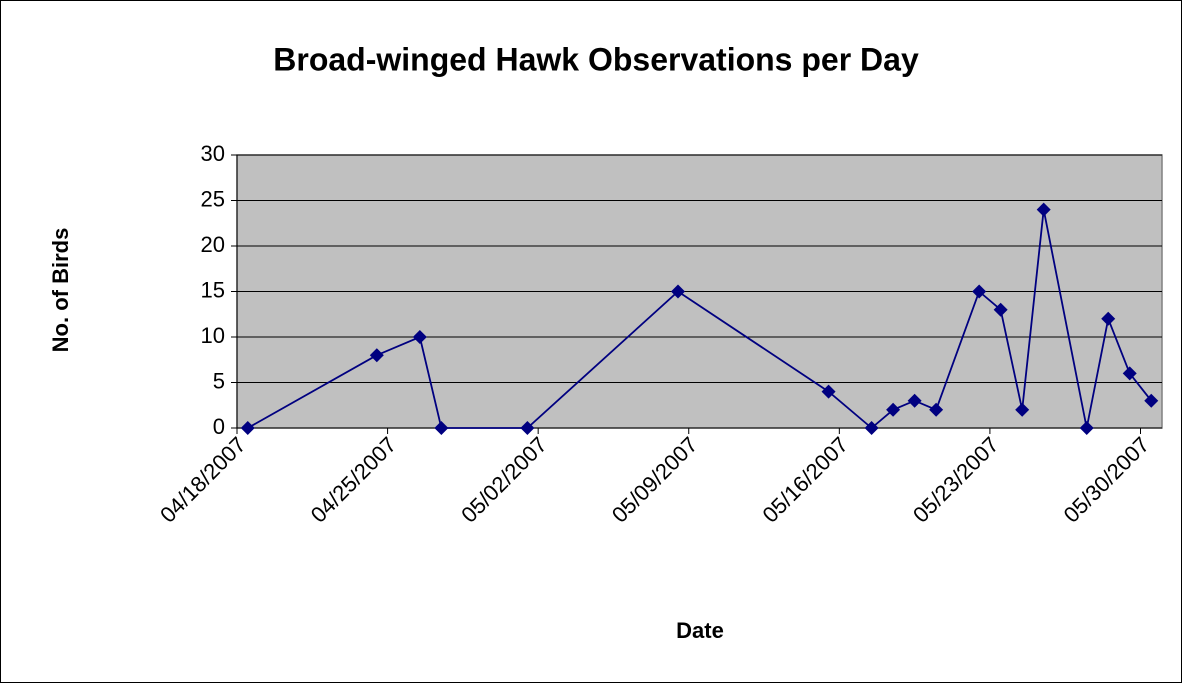 This screenshot has height=683, width=1182. Describe the element at coordinates (213, 289) in the screenshot. I see `y-tick-label: 15` at that location.